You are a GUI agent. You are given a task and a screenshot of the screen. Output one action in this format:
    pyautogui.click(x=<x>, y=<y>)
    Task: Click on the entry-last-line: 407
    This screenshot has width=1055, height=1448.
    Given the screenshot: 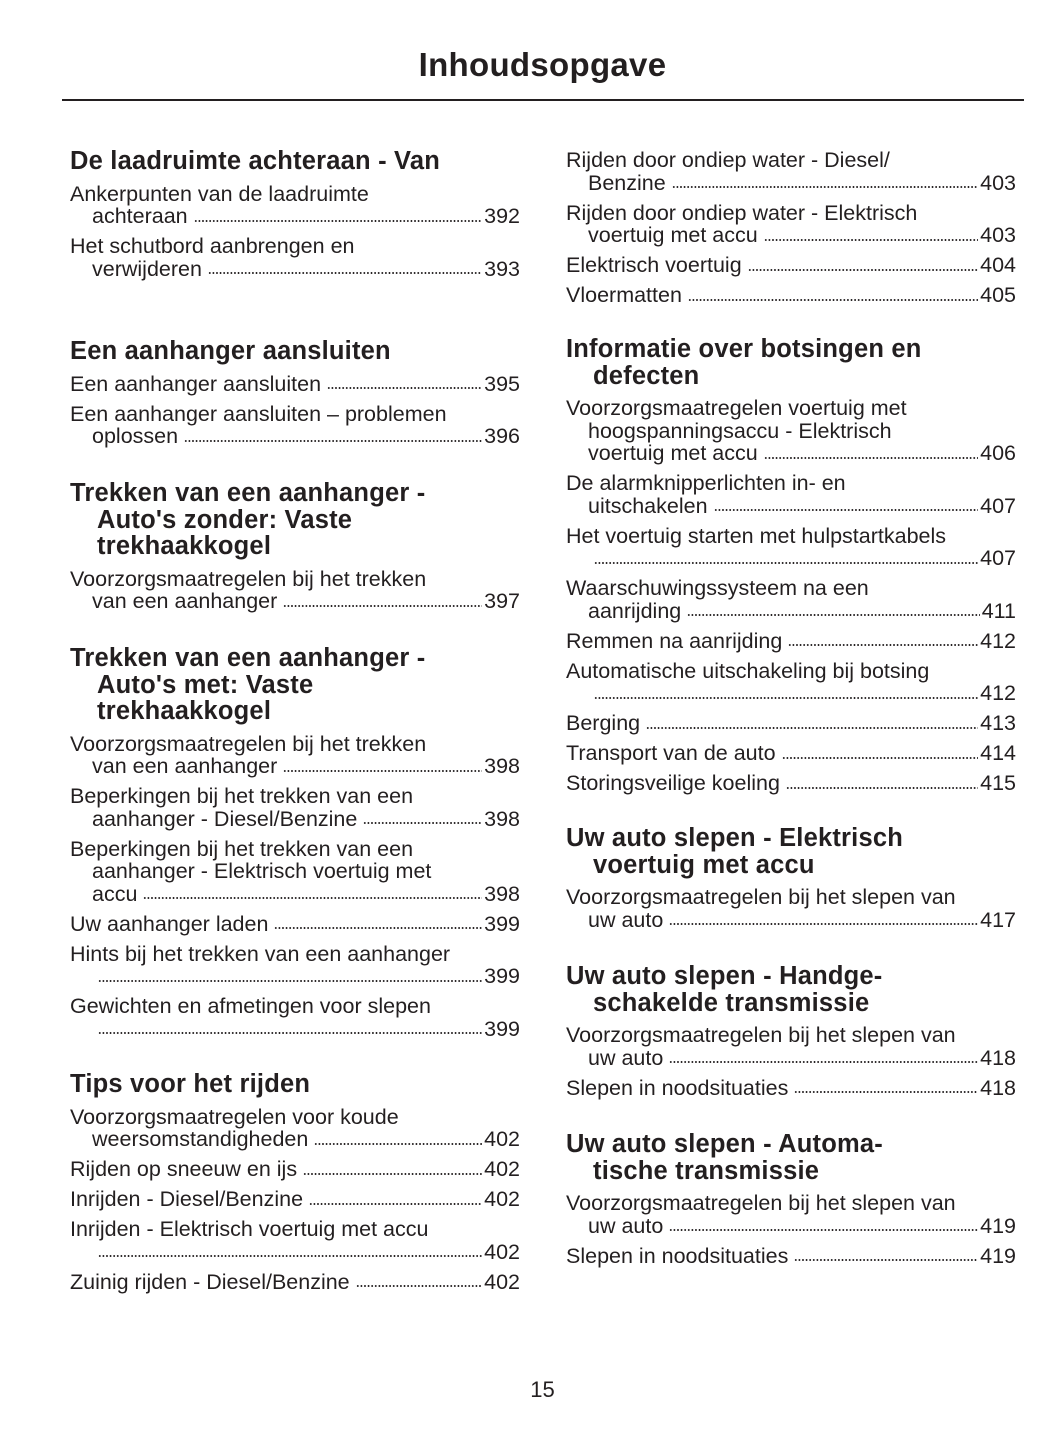 What is the action you would take?
    pyautogui.click(x=791, y=558)
    